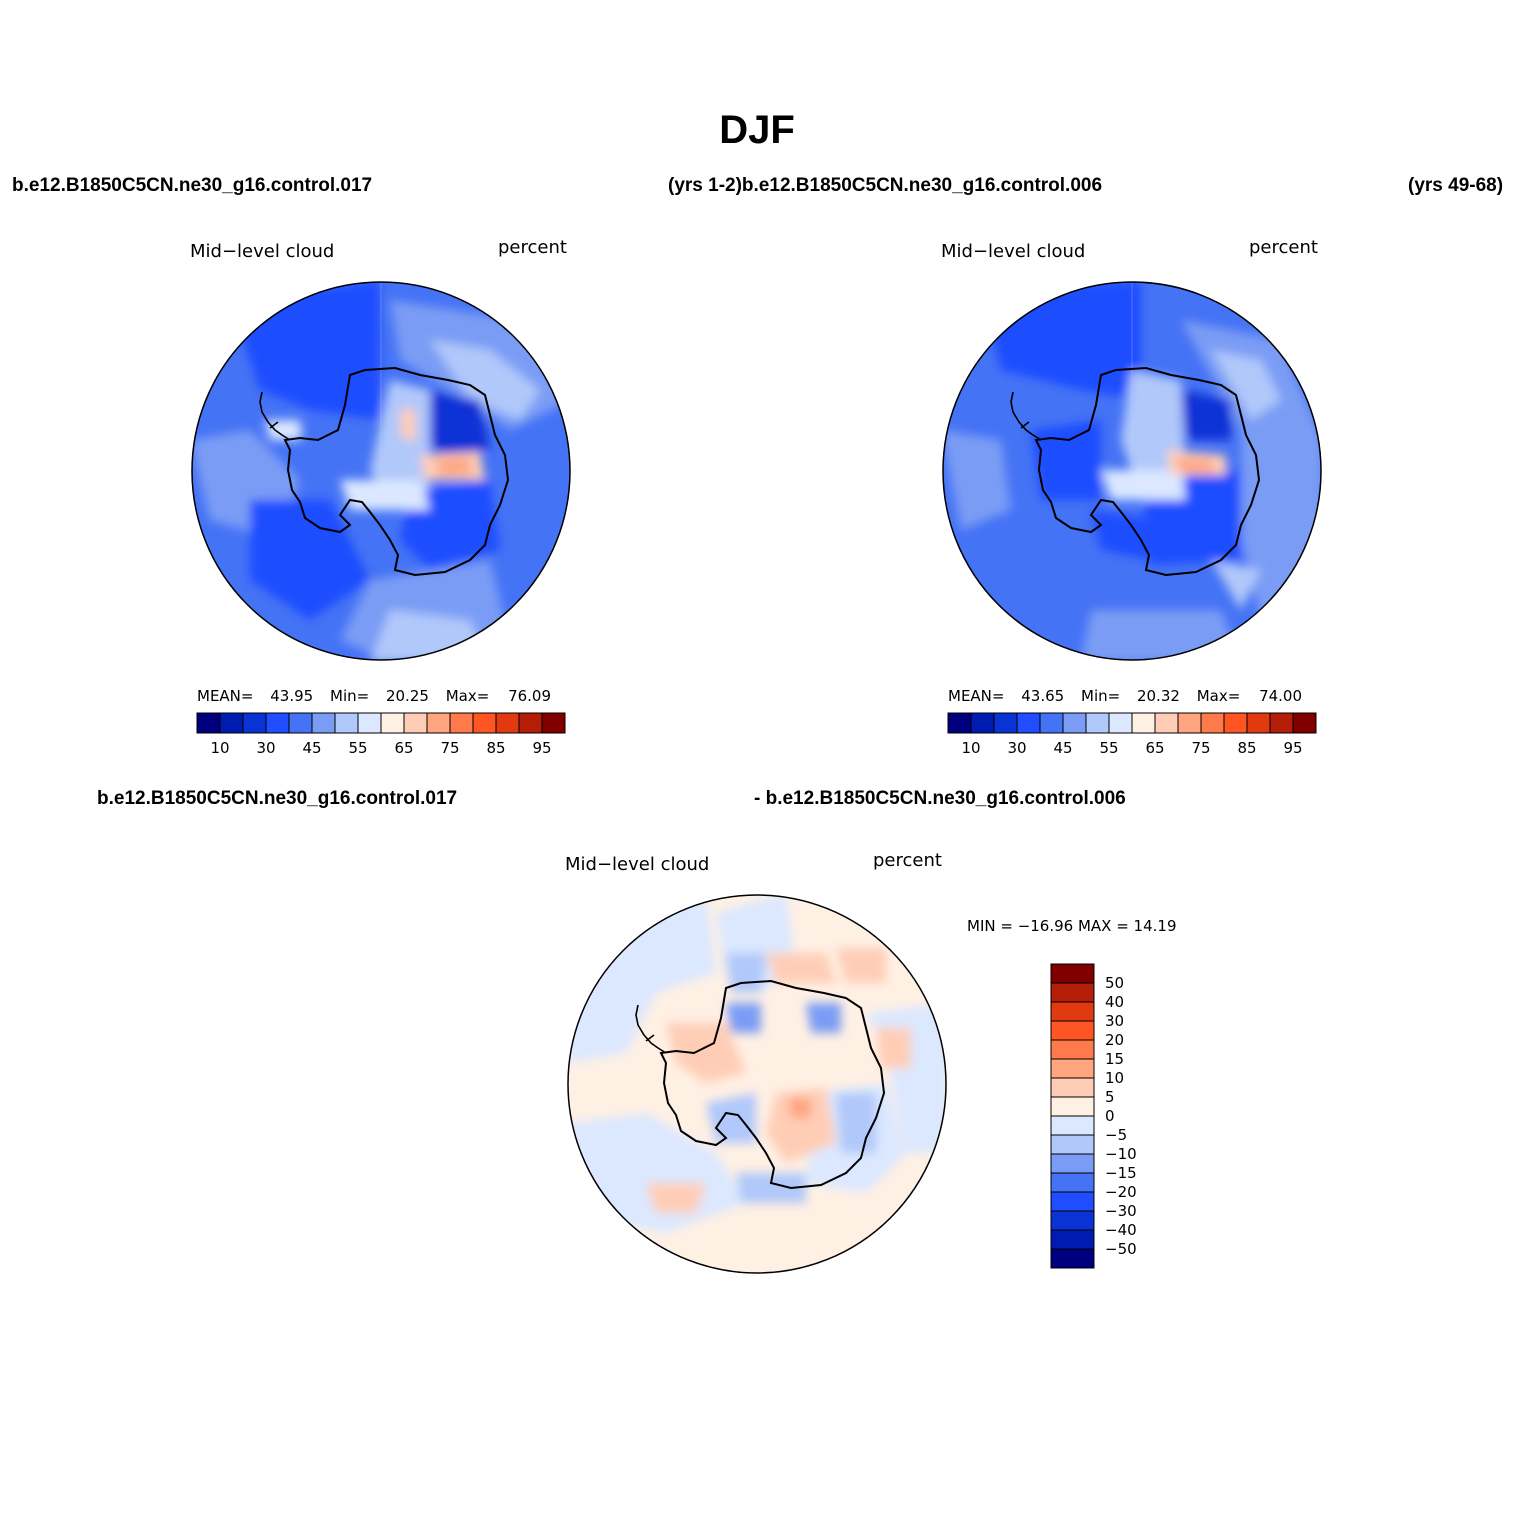 The height and width of the screenshot is (1514, 1514). I want to click on polar-map-panel2, so click(1132, 471).